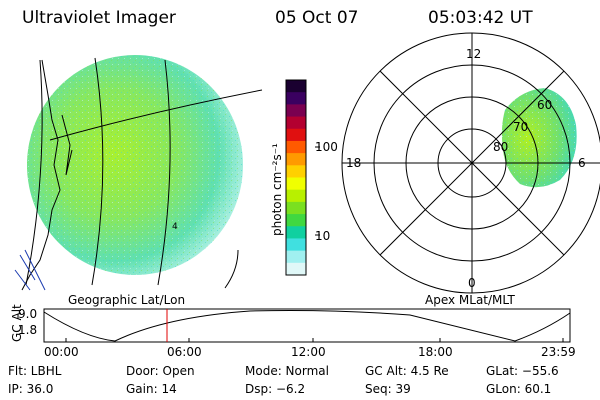 This screenshot has height=400, width=600. What do you see at coordinates (28, 314) in the screenshot?
I see `altitude-ytick-top: 9.0` at bounding box center [28, 314].